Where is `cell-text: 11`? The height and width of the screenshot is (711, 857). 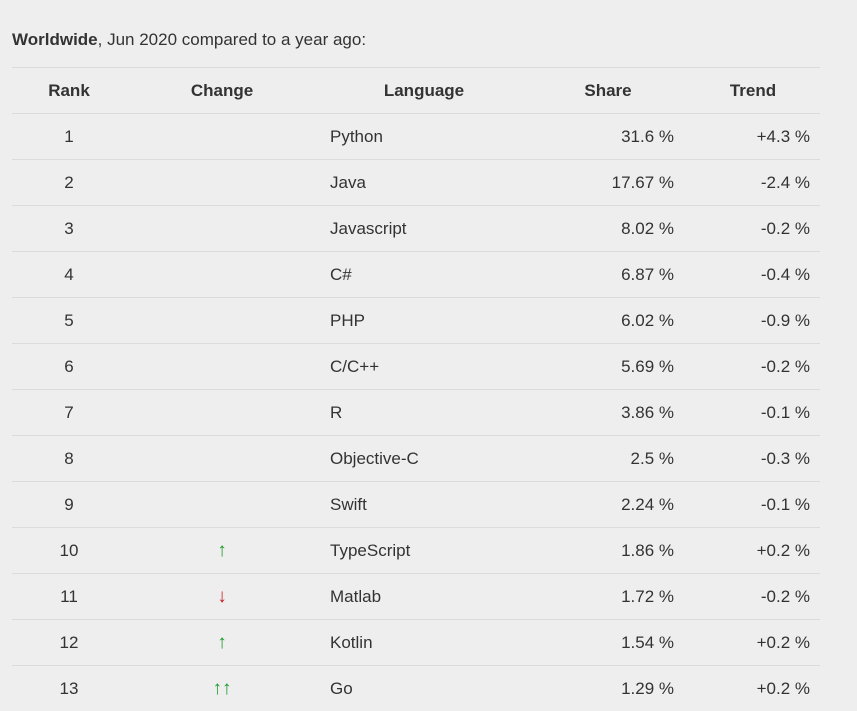
cell-text: 11 is located at coordinates (69, 596).